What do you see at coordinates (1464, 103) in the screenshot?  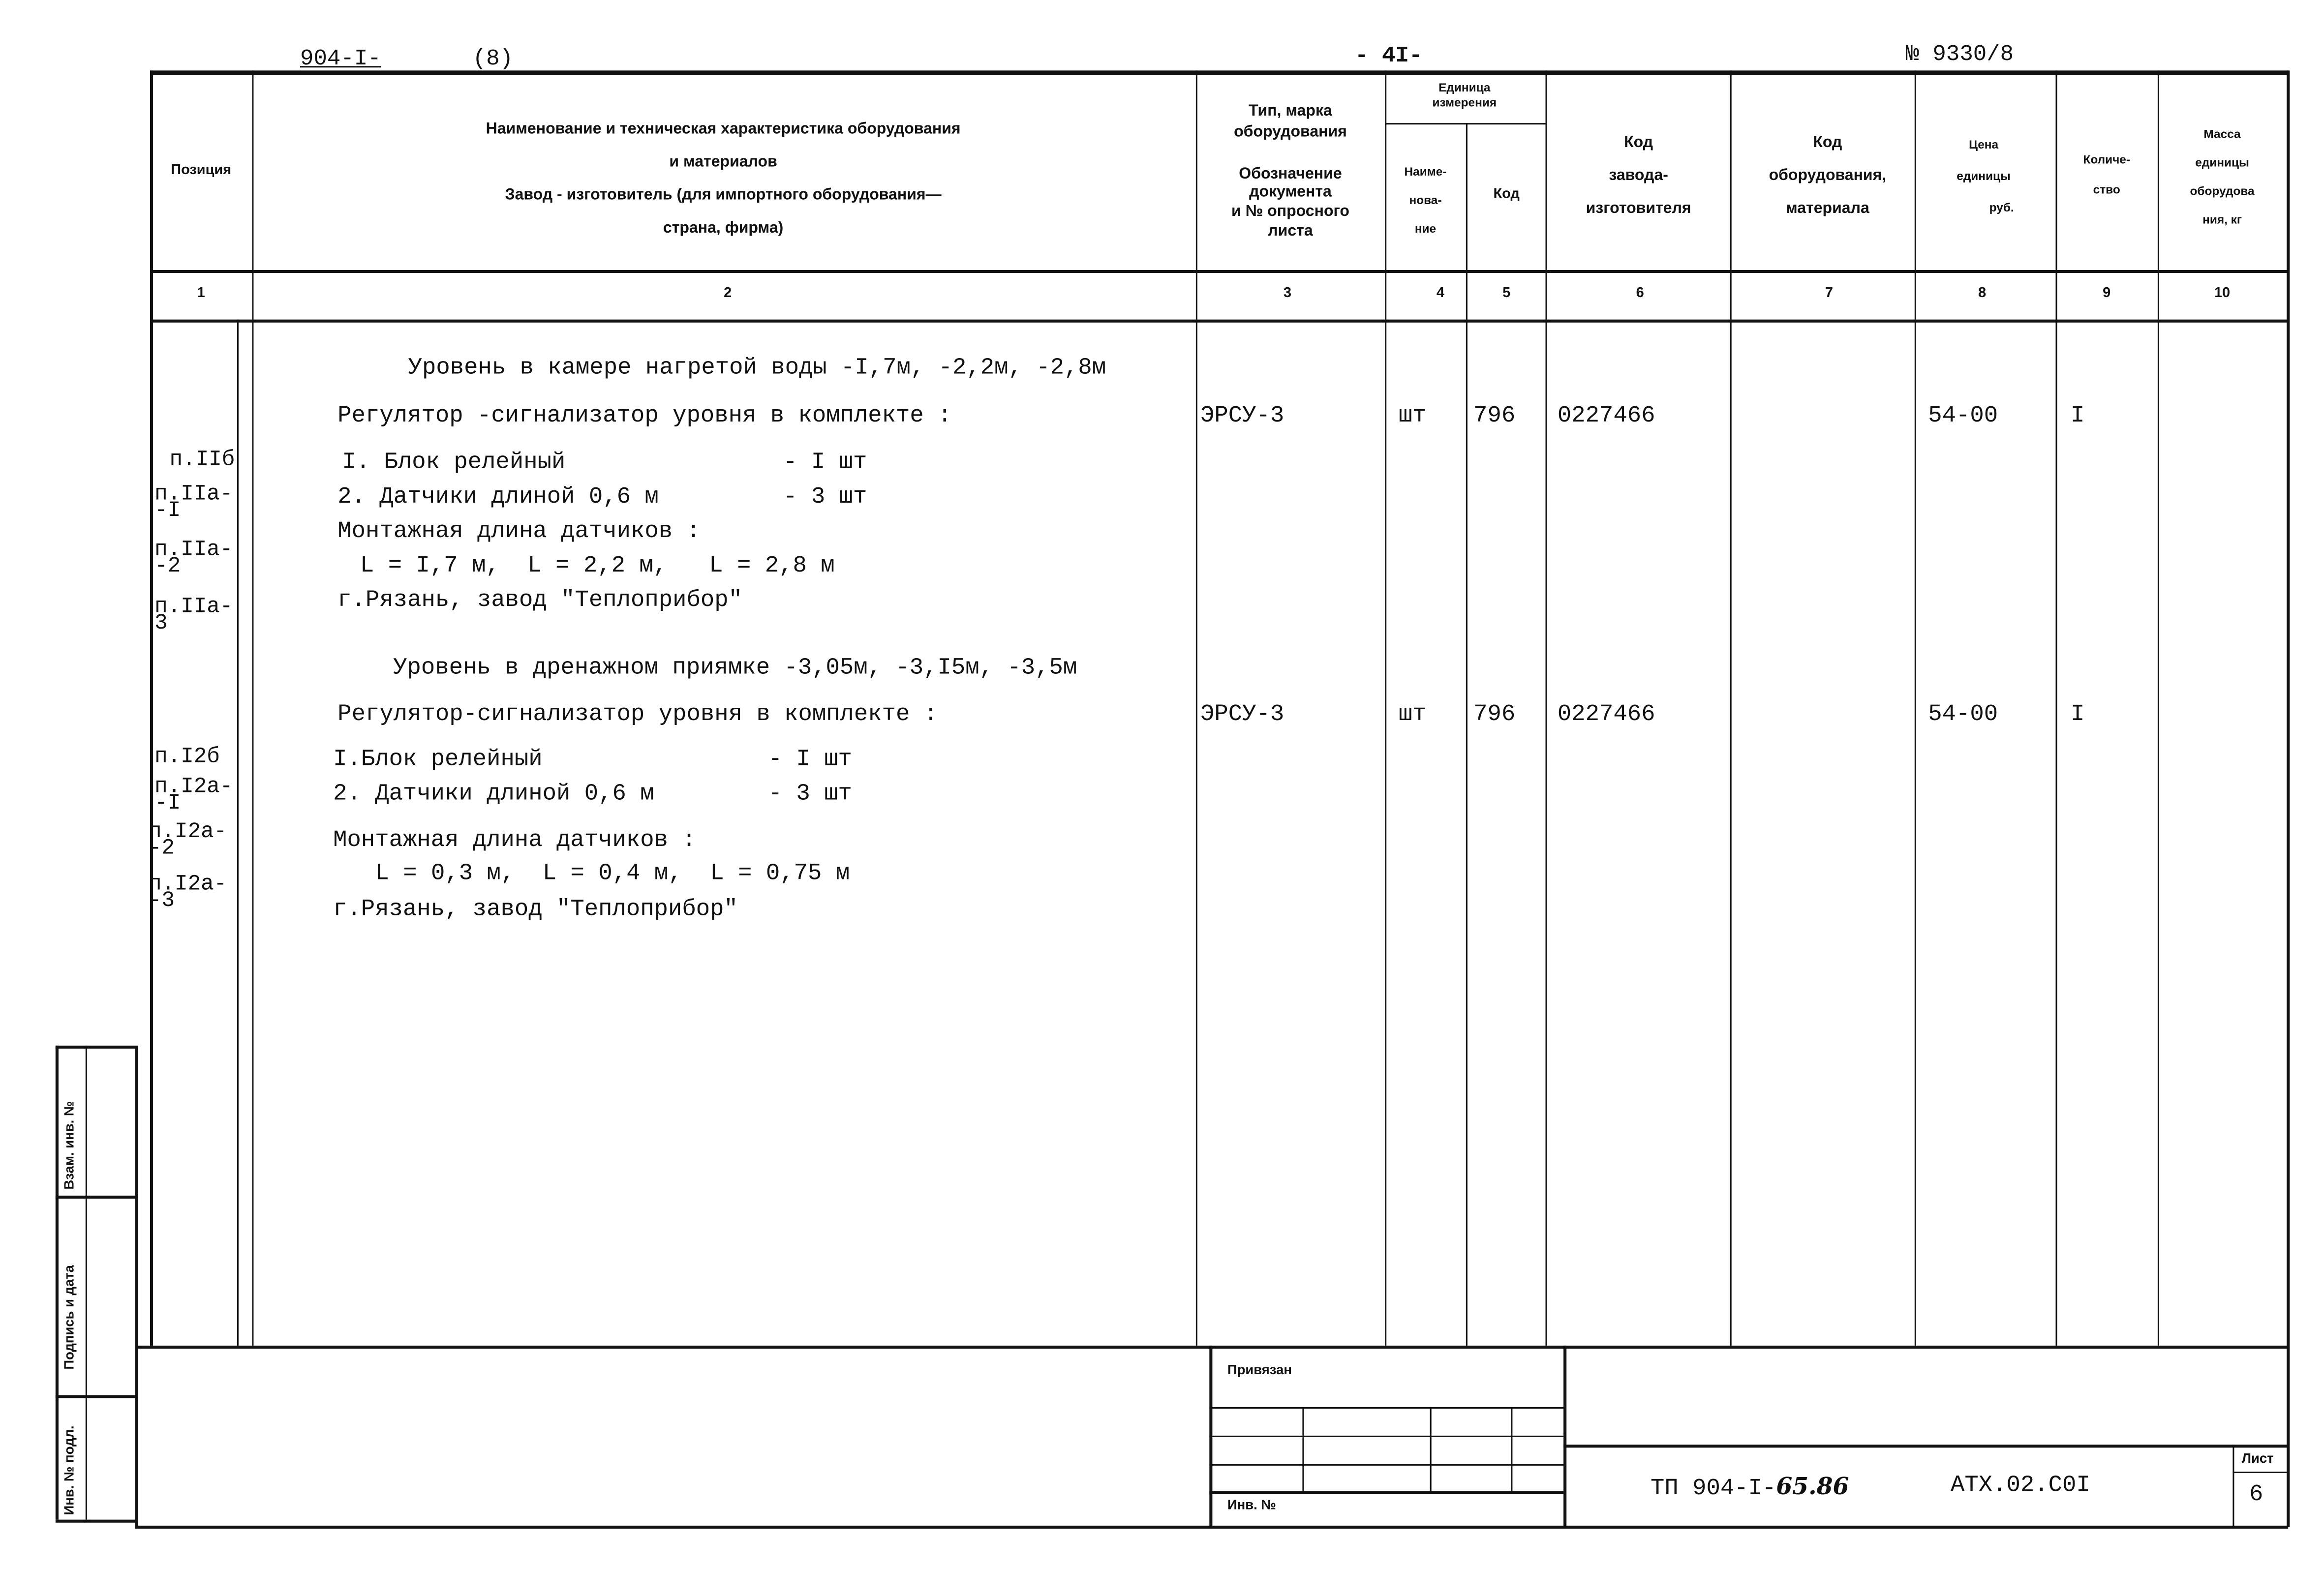 I see `header-line: измерения` at bounding box center [1464, 103].